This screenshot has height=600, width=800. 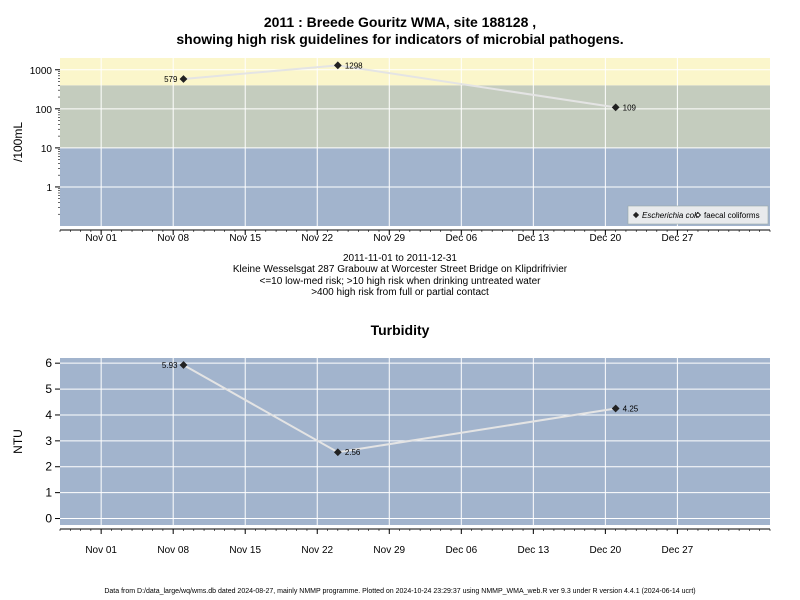 I want to click on turbidity-ytick-label-1: 1, so click(x=48, y=493).